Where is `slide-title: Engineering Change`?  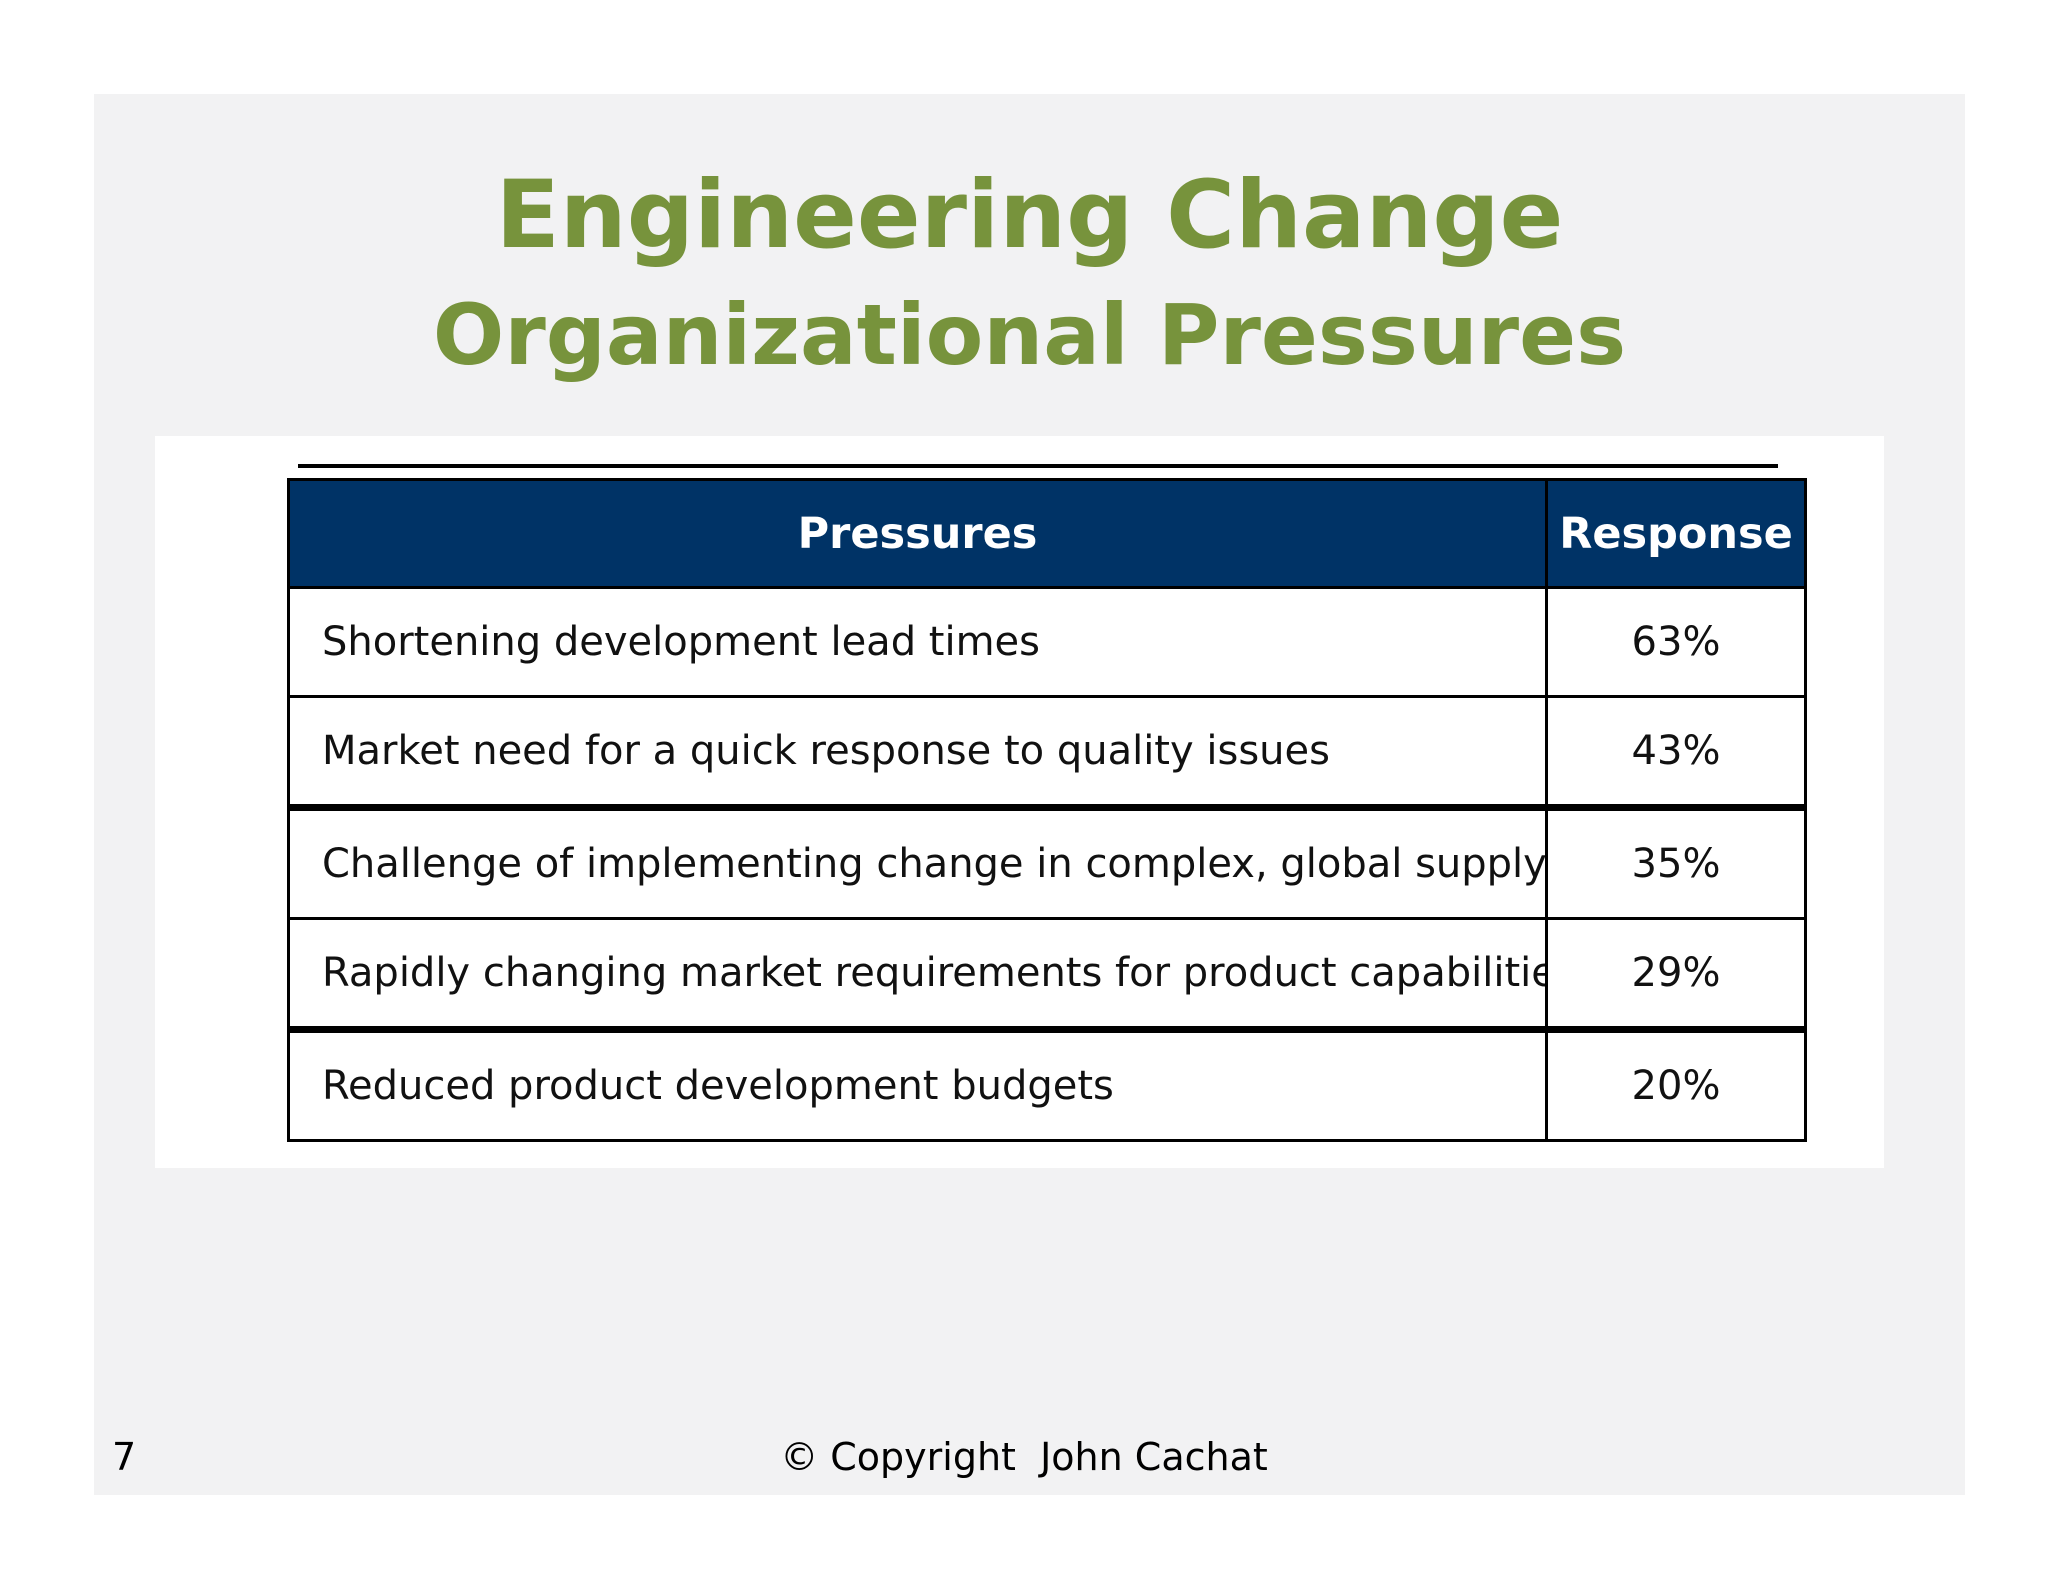 slide-title: Engineering Change is located at coordinates (1029, 215).